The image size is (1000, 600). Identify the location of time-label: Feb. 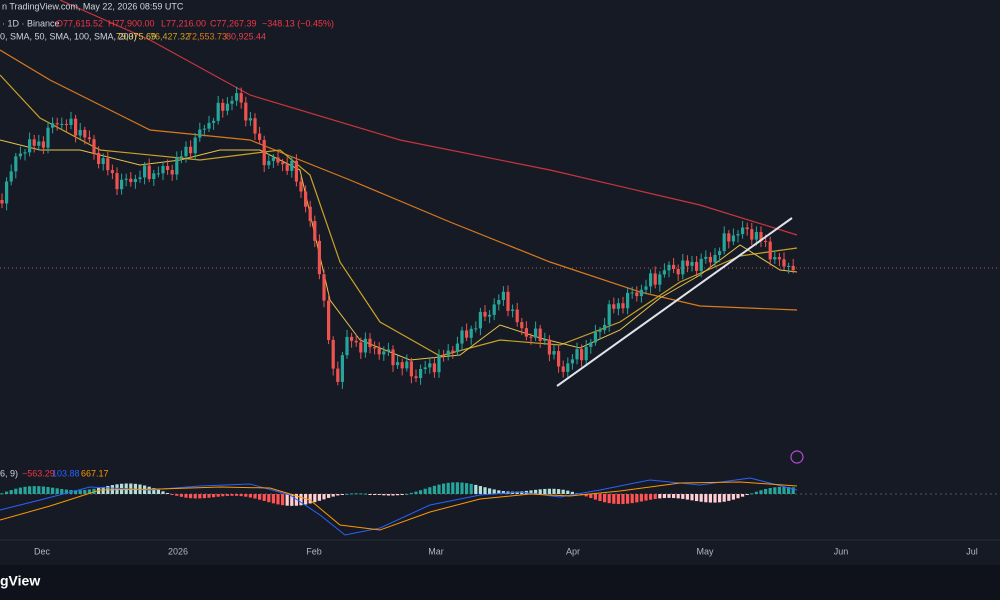
(314, 551).